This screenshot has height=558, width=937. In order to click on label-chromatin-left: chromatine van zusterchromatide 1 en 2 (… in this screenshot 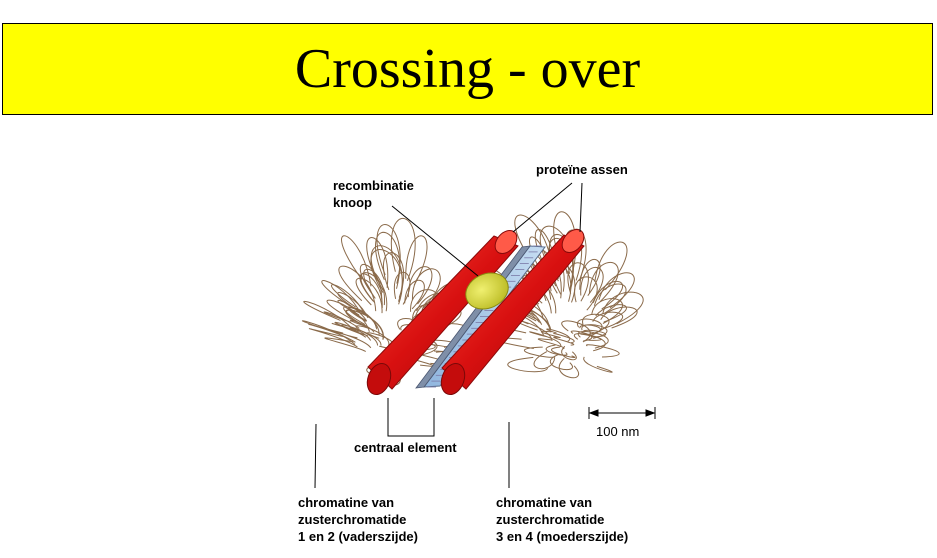, I will do `click(358, 519)`.